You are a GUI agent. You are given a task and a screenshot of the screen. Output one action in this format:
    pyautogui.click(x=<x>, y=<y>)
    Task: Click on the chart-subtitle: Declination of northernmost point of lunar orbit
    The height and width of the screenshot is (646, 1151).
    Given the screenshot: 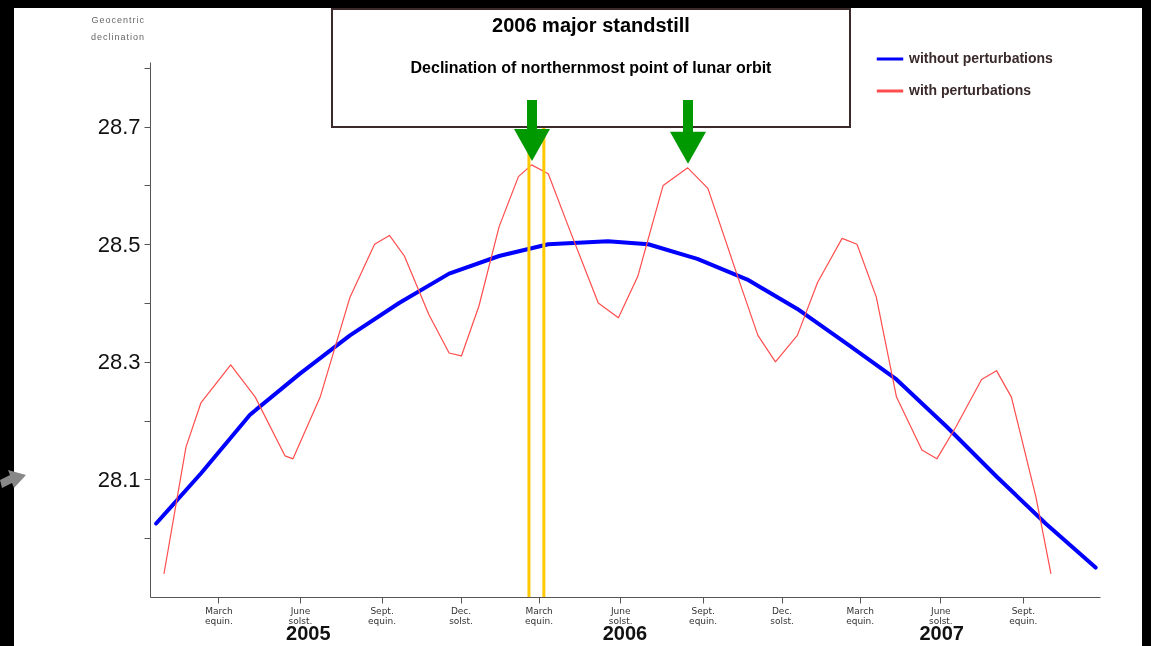 What is the action you would take?
    pyautogui.click(x=591, y=68)
    